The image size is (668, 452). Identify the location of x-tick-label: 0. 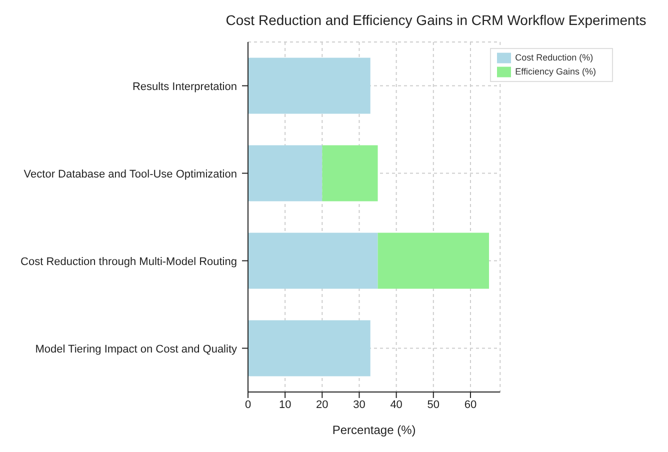
(248, 404).